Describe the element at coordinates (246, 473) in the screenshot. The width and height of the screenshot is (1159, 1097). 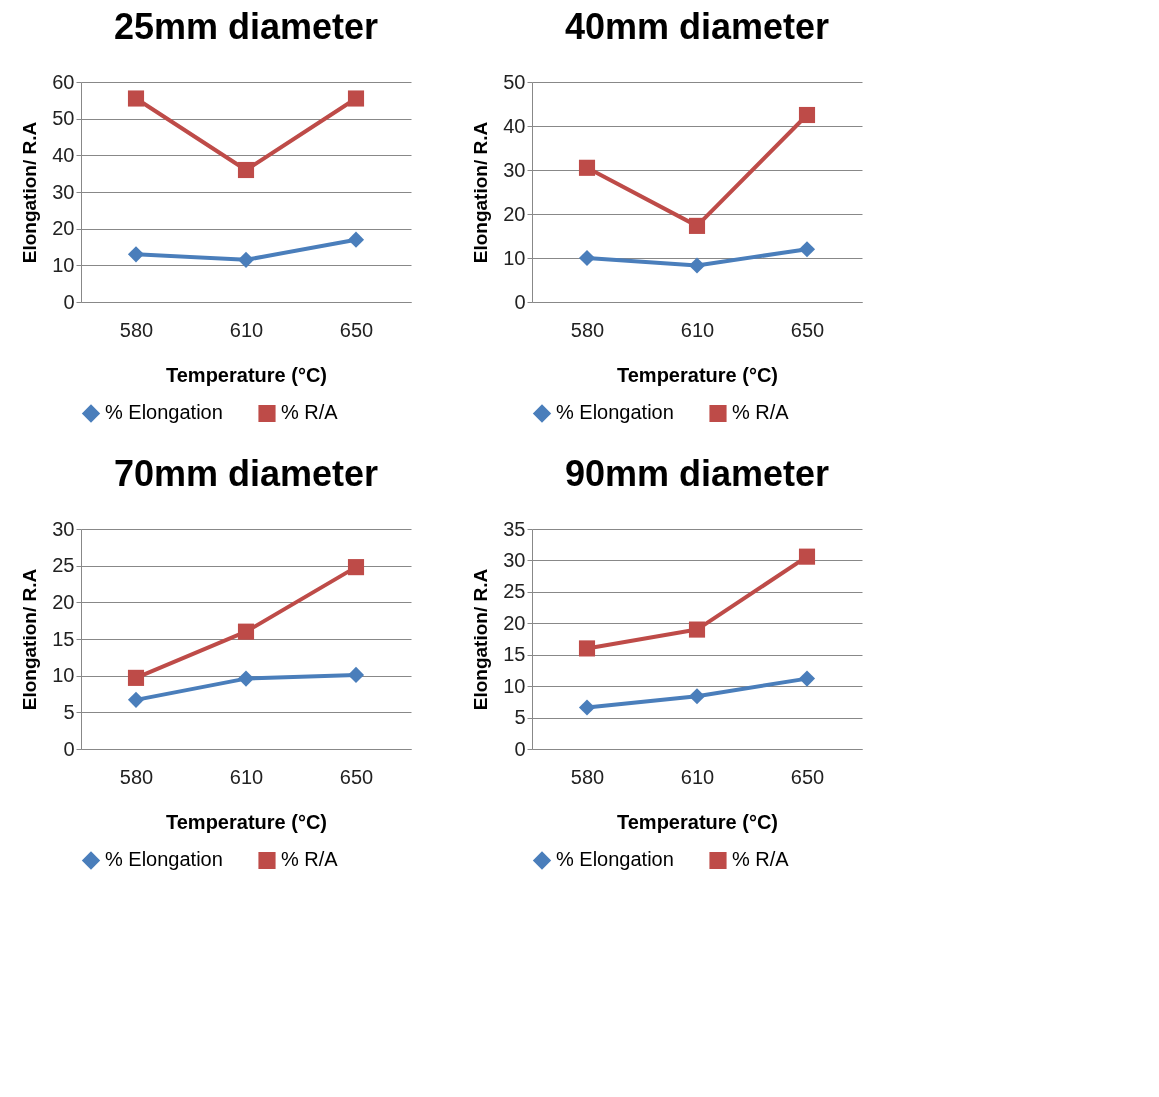
I see `chart-title: 70mm diameter` at that location.